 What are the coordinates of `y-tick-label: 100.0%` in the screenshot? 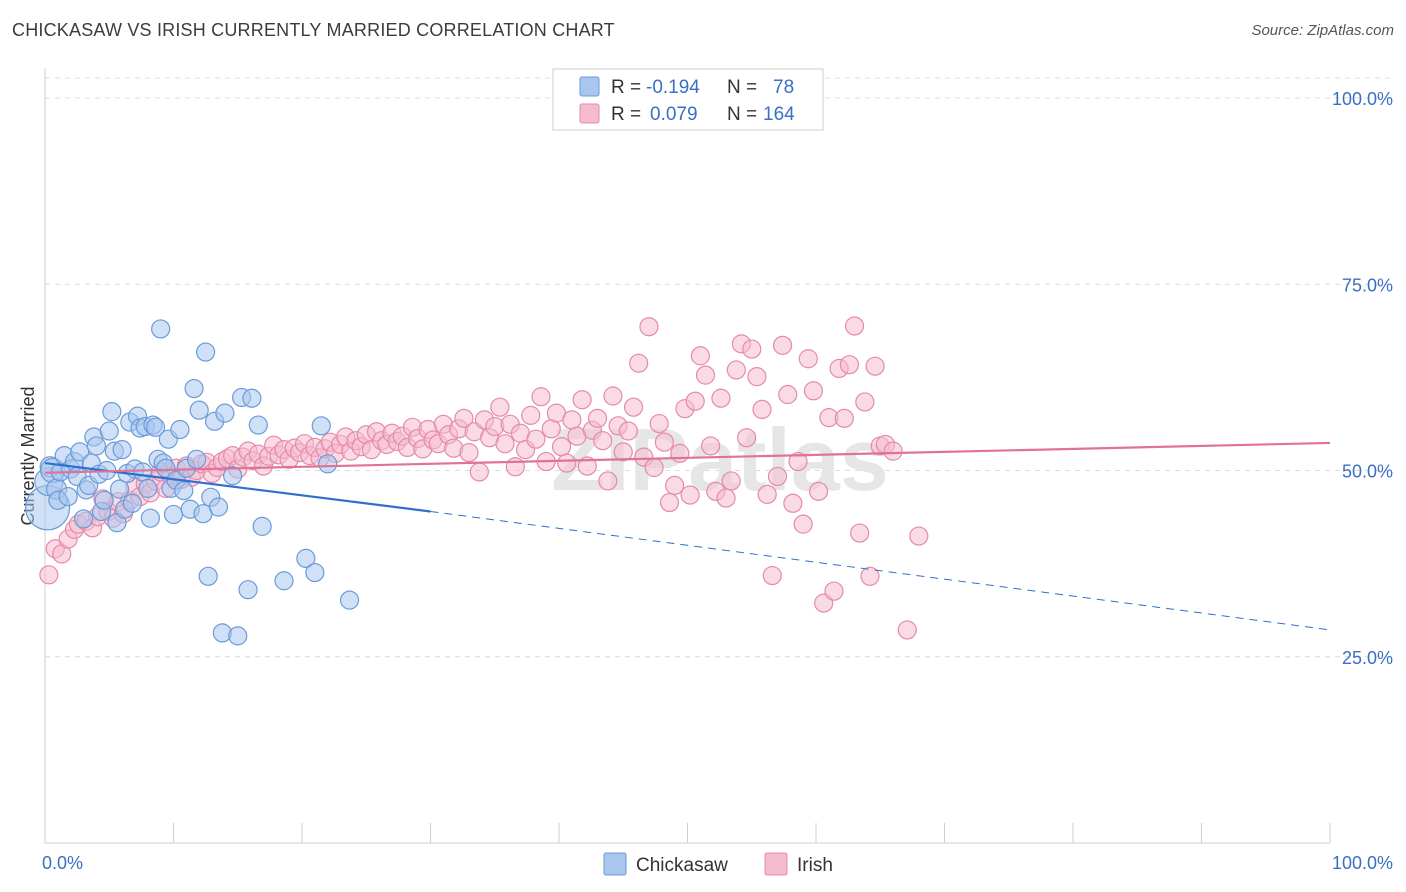 It's located at (1362, 99).